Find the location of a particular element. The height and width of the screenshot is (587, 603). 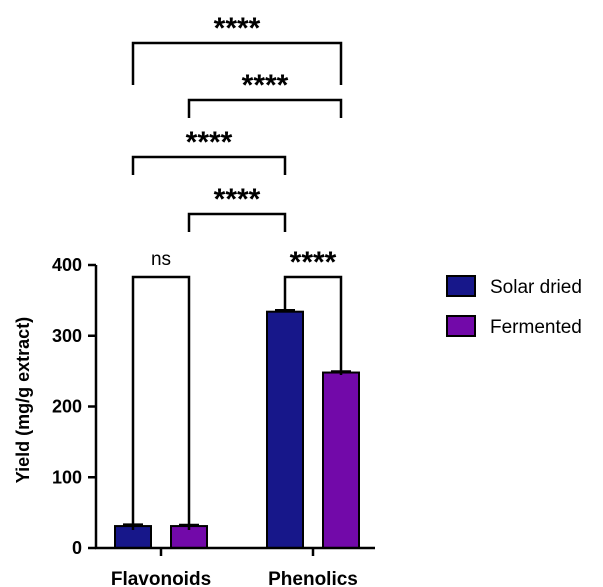

y-axis: 0 100 200 300 400 is located at coordinates (75, 406).